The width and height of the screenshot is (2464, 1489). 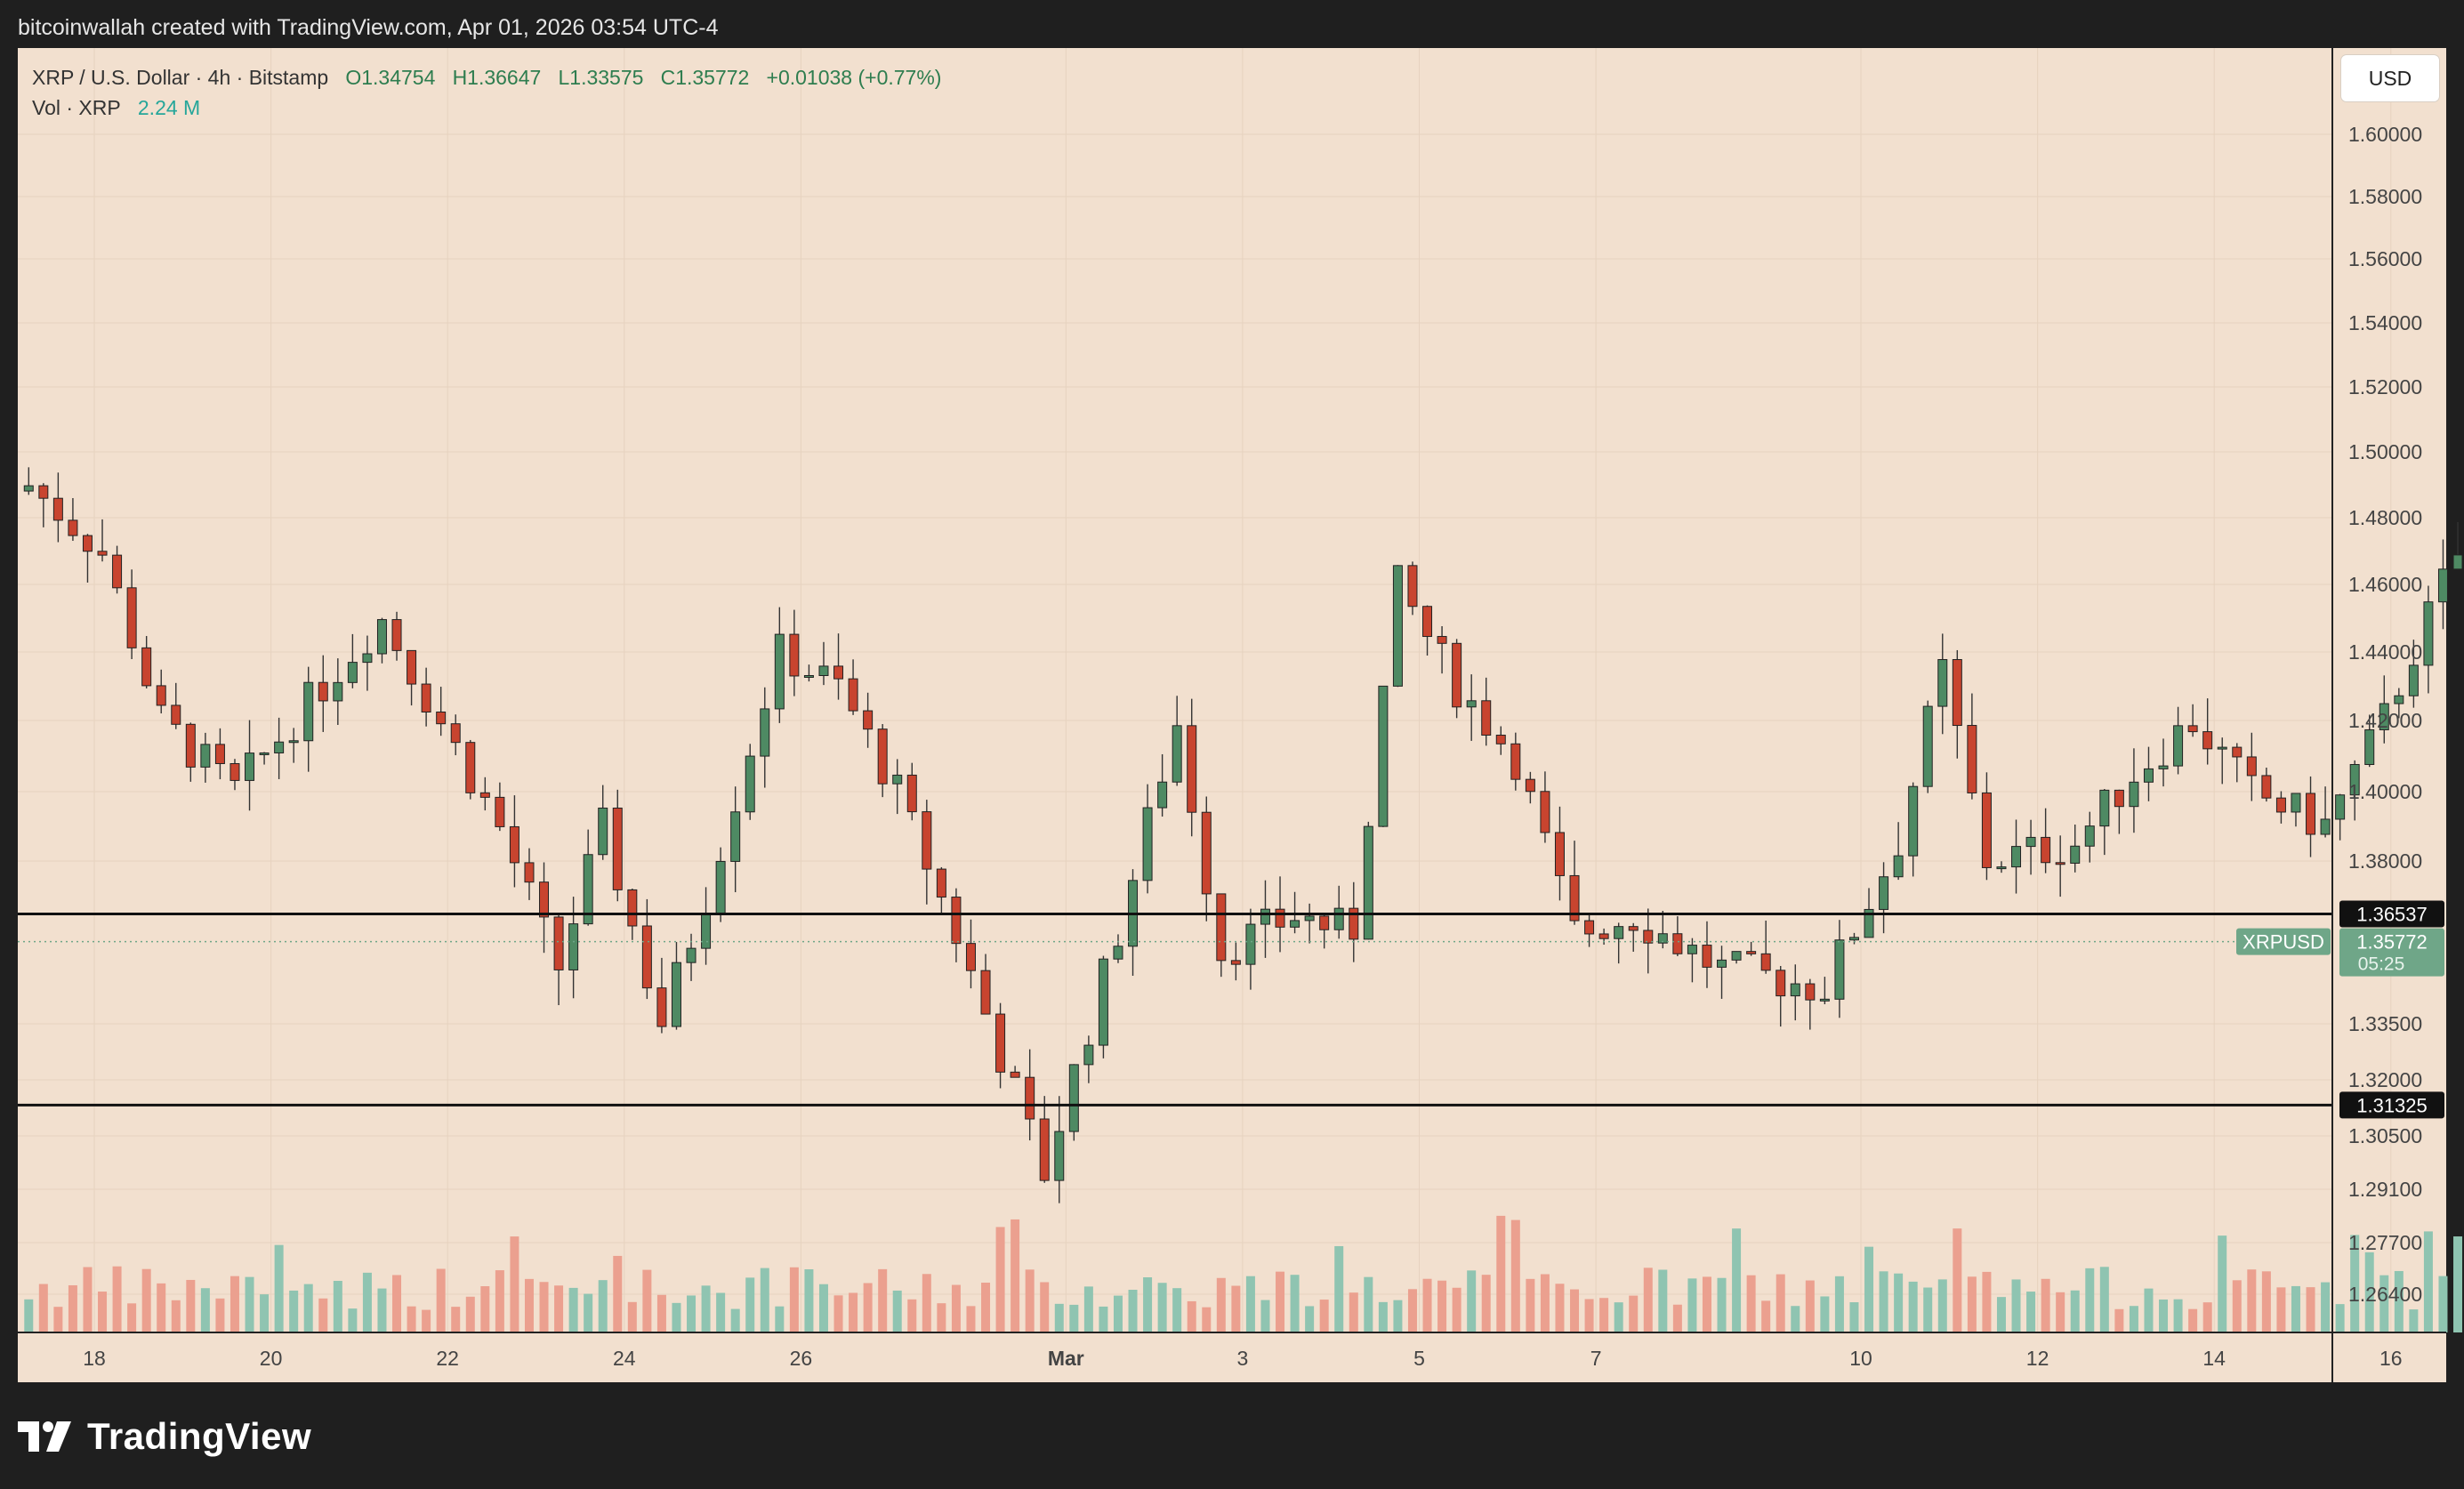 I want to click on price-tick-label: 1.58000, so click(x=2385, y=196).